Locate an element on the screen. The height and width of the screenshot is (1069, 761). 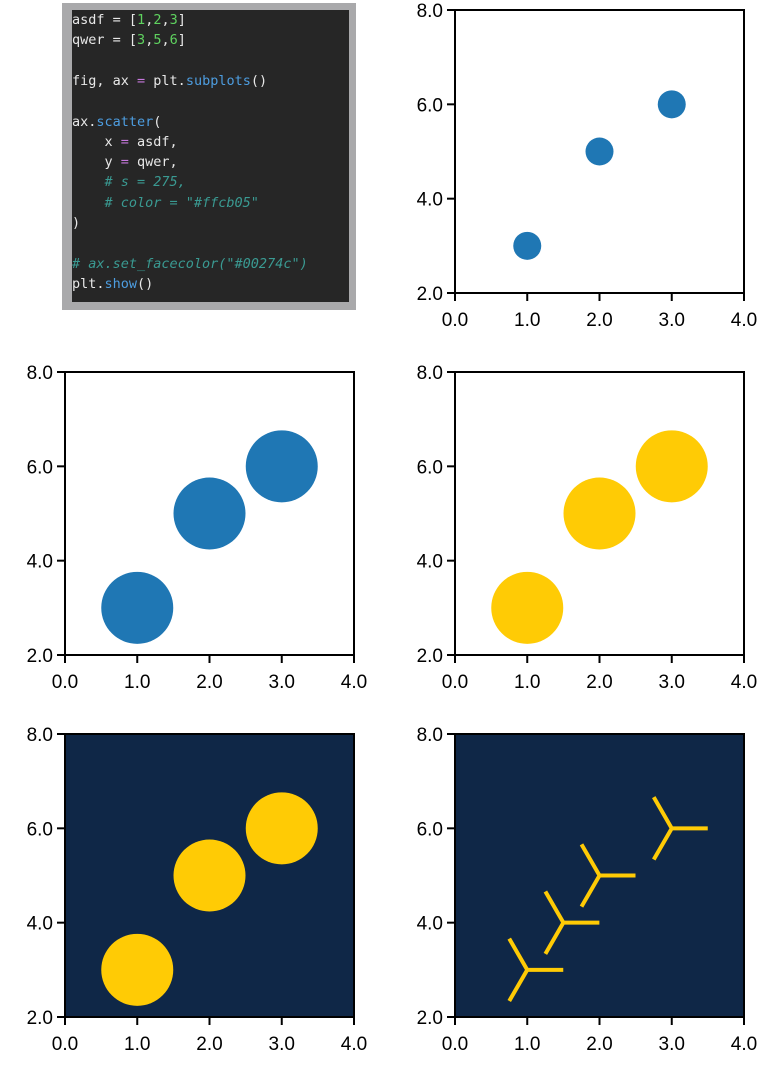
code-token: asdf = is located at coordinates (100, 20).